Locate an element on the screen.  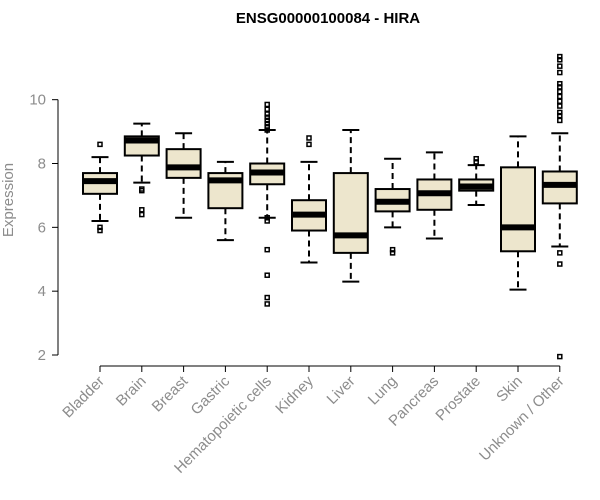
y-axis-label: Expression is located at coordinates (8, 200).